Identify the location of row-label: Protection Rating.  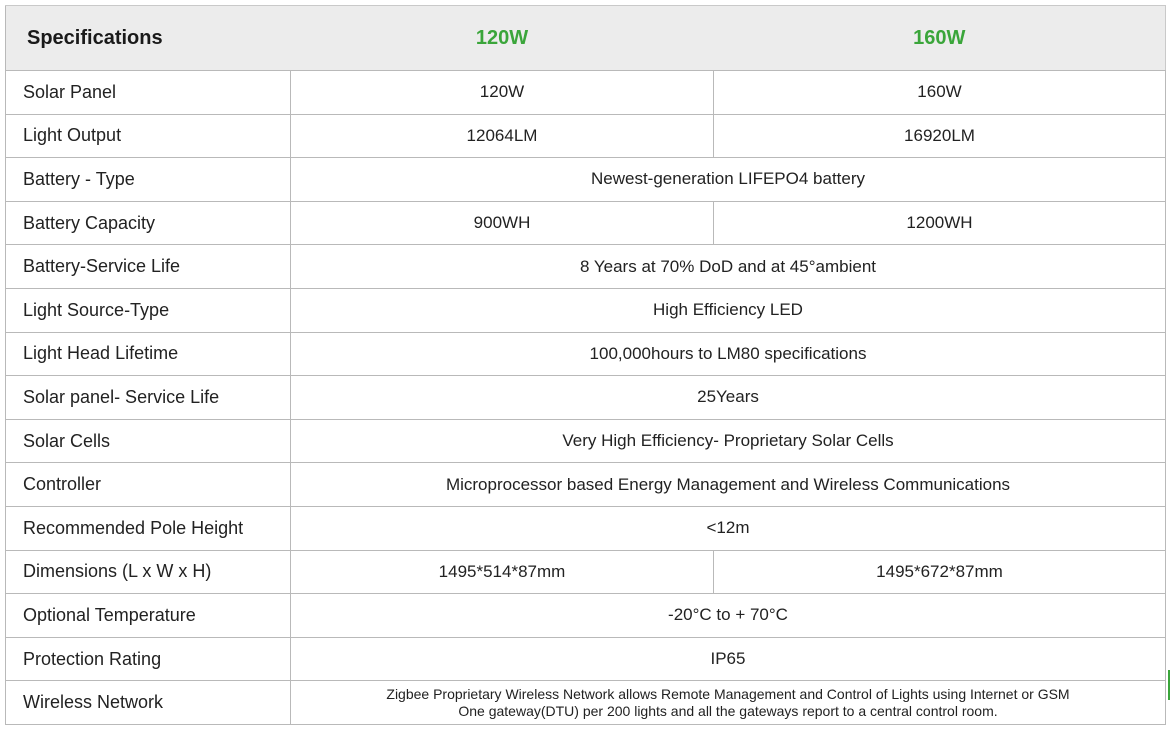
(148, 659).